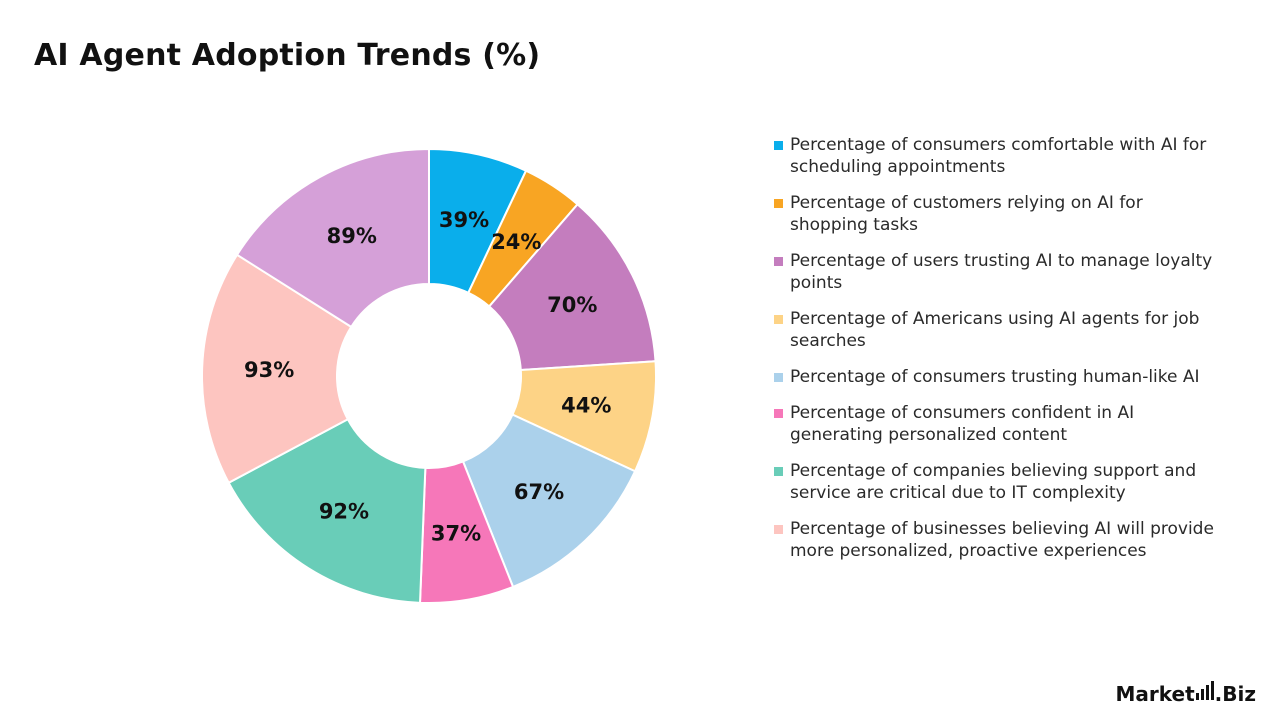 Image resolution: width=1280 pixels, height=720 pixels. Describe the element at coordinates (456, 534) in the screenshot. I see `slice-label-6: 37%` at that location.